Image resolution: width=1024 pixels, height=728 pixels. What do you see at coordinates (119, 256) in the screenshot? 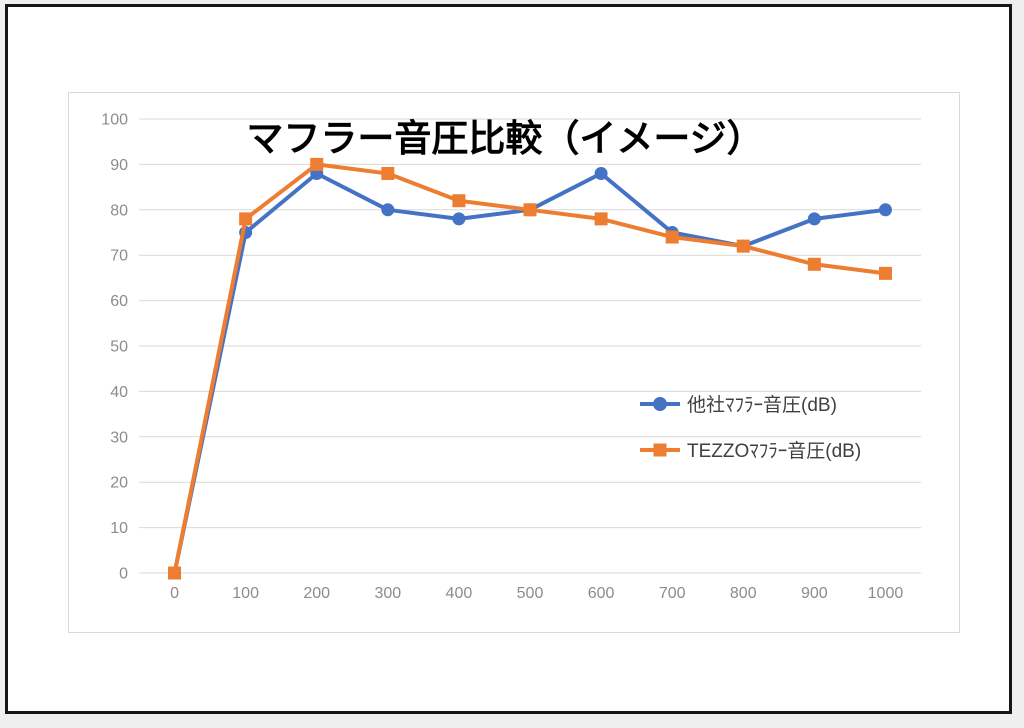
I see `y-axis-tick-label: 70` at bounding box center [119, 256].